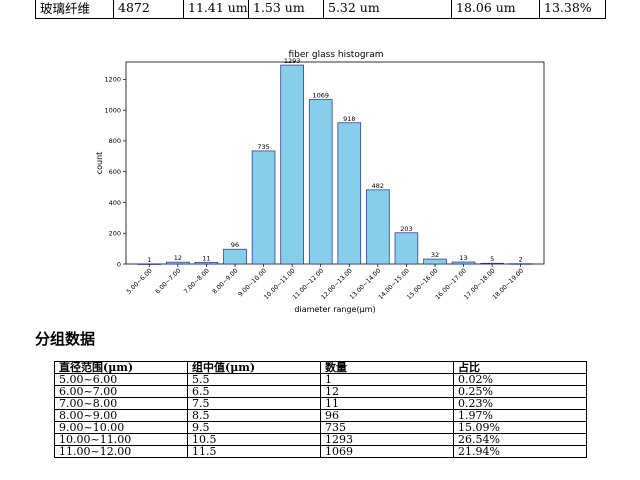 This screenshot has width=640, height=480. I want to click on x-tick-label: 7.00~8.00, so click(197, 281).